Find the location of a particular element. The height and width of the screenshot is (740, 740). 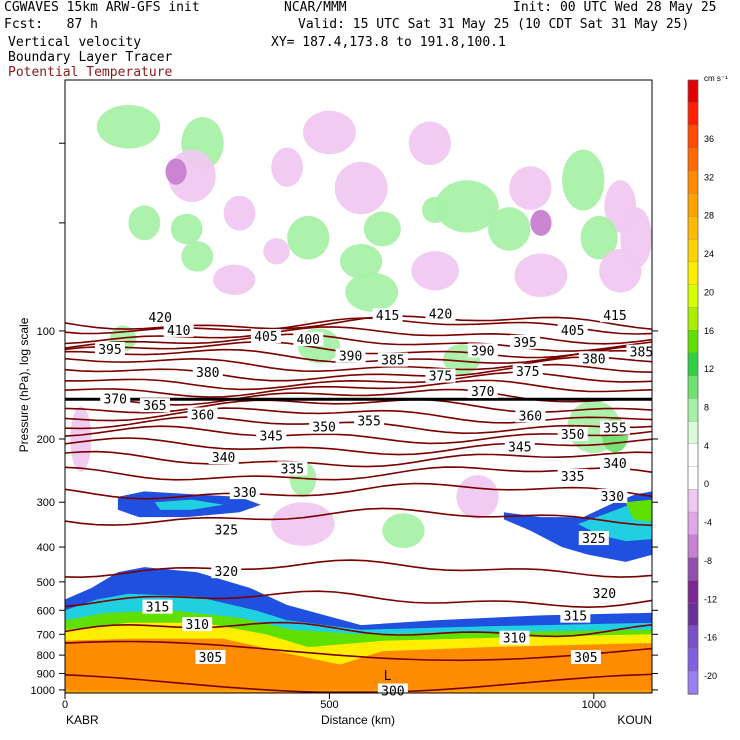

y-tick-label: 200 is located at coordinates (46, 440).